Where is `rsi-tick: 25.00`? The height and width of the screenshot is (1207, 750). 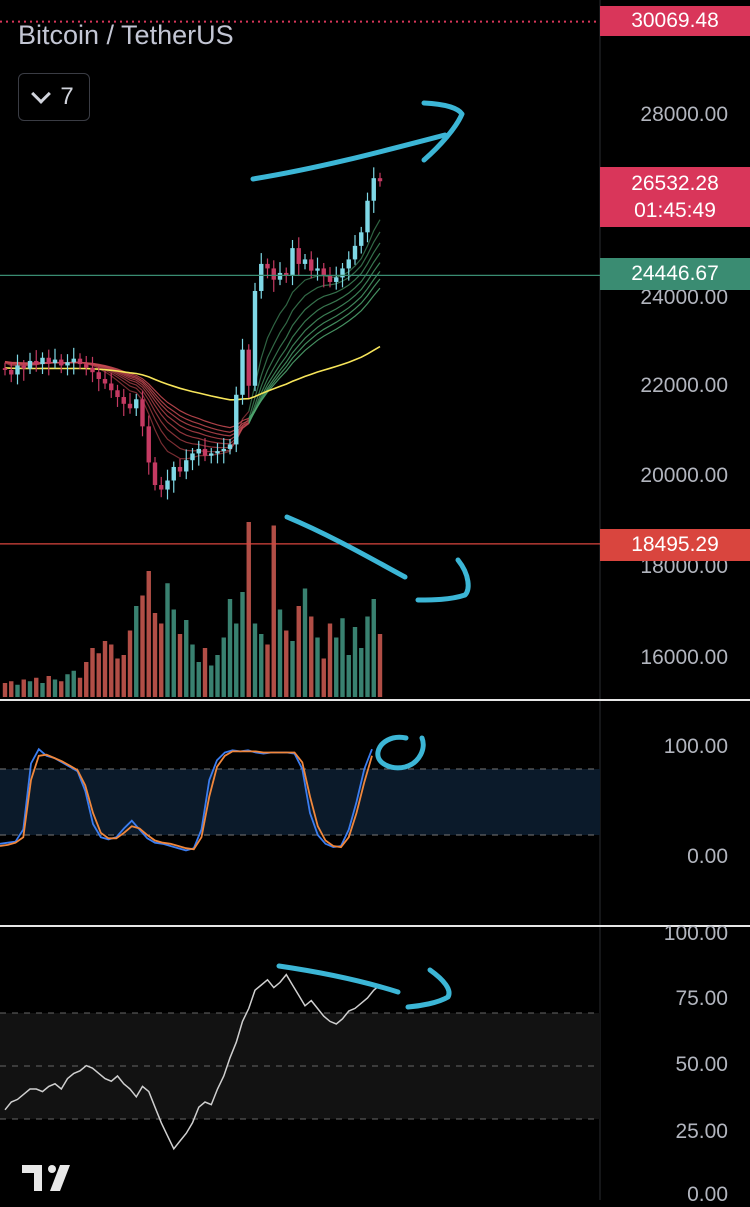
rsi-tick: 25.00 is located at coordinates (701, 1131).